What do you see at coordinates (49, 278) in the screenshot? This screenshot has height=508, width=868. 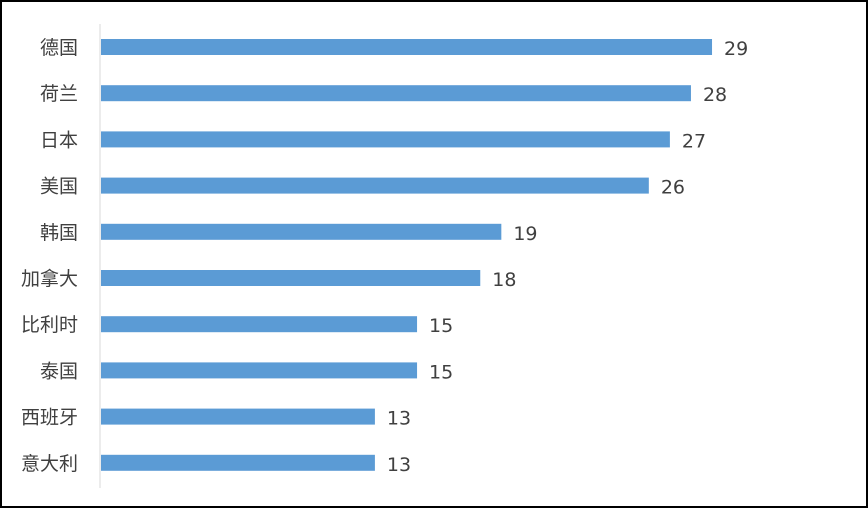 I see `category-label: 加拿大` at bounding box center [49, 278].